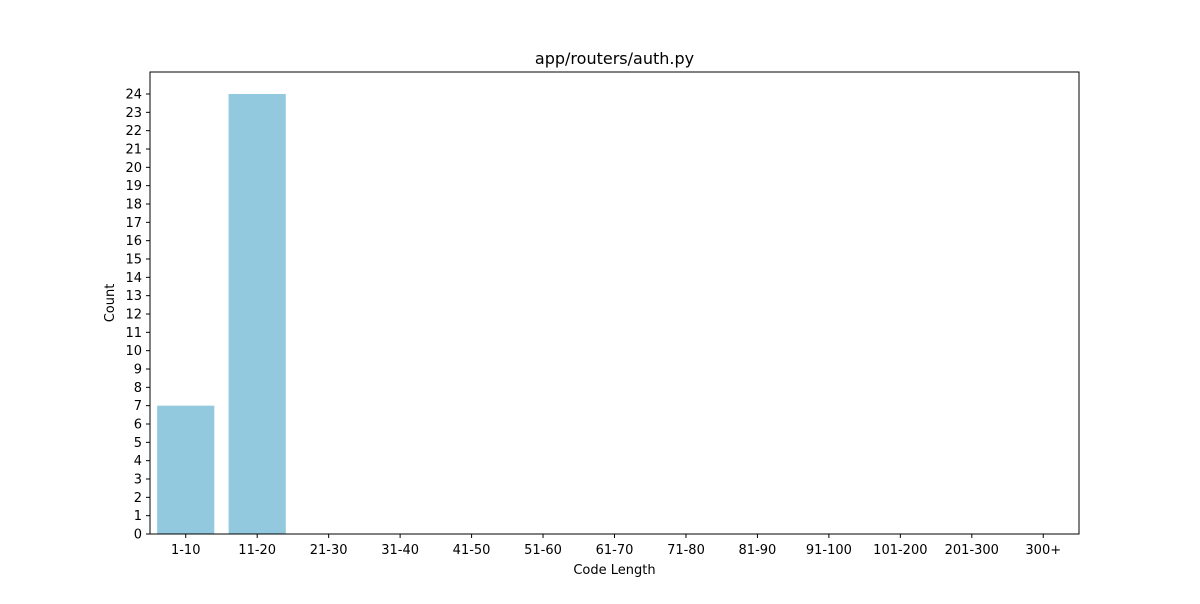 The height and width of the screenshot is (604, 1200). What do you see at coordinates (133, 260) in the screenshot?
I see `y-tick-label: 15` at bounding box center [133, 260].